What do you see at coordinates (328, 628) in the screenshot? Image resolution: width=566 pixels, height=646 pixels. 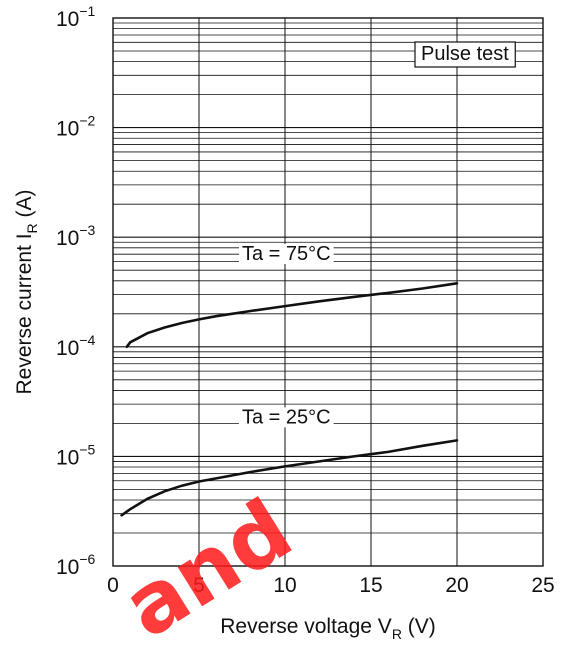 I see `x-axis-title: Reverse voltage VR (V)` at bounding box center [328, 628].